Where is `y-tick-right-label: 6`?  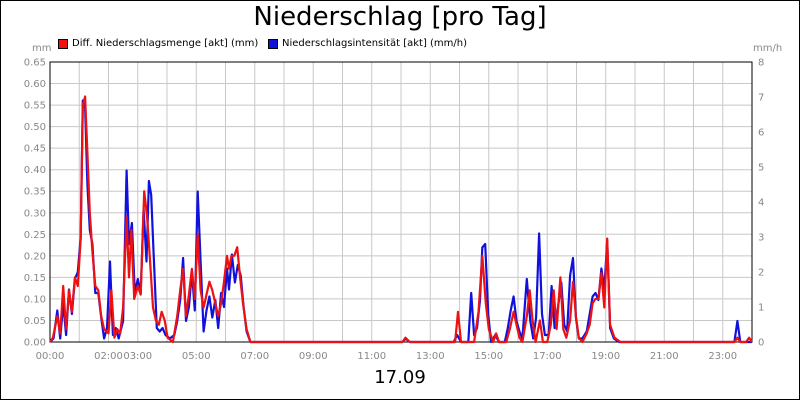 y-tick-right-label: 6 is located at coordinates (761, 133).